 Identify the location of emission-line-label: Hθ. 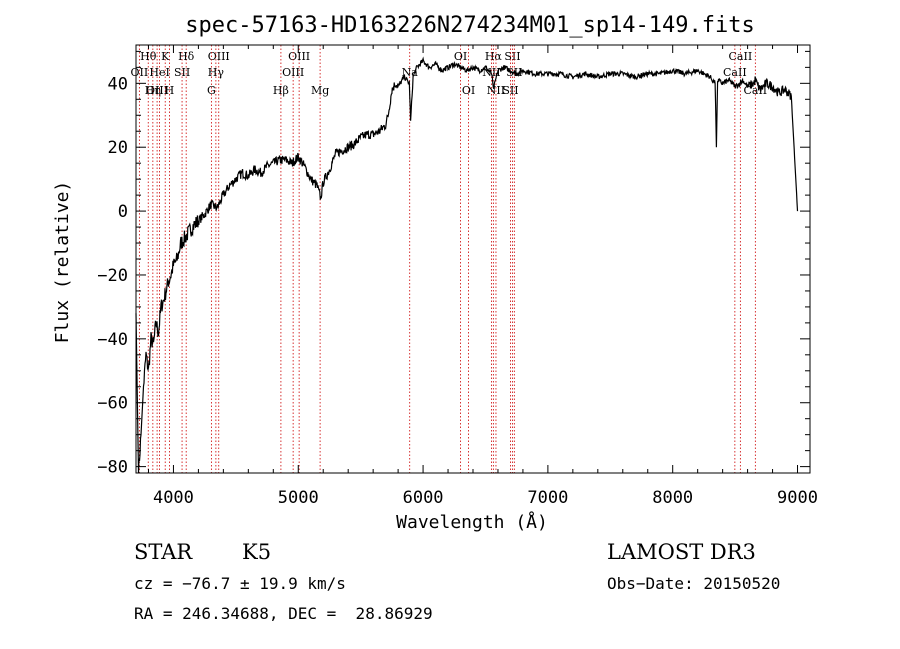
(148, 56).